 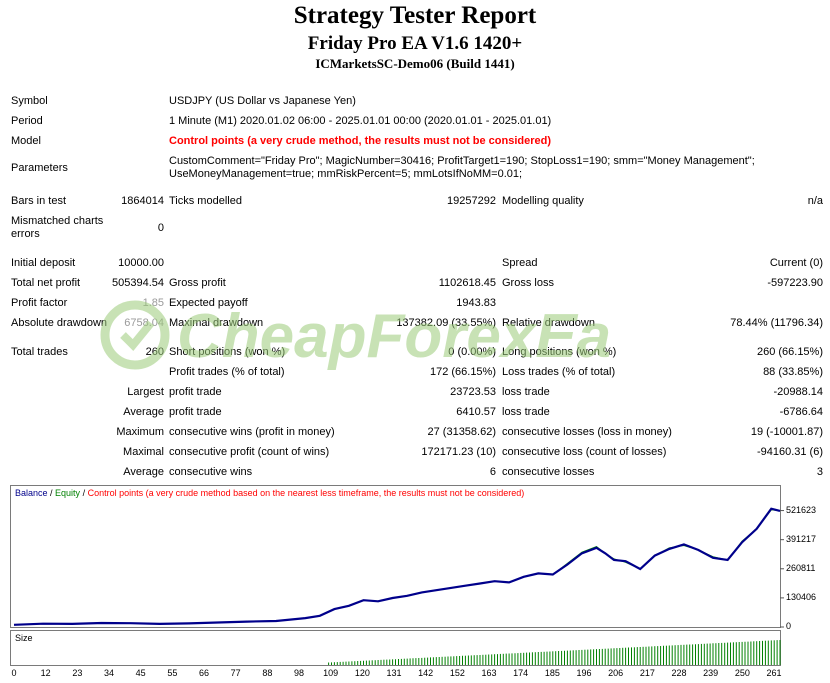 I want to click on max-cons-wins-label: consecutive wins (profit in money), so click(x=252, y=432).